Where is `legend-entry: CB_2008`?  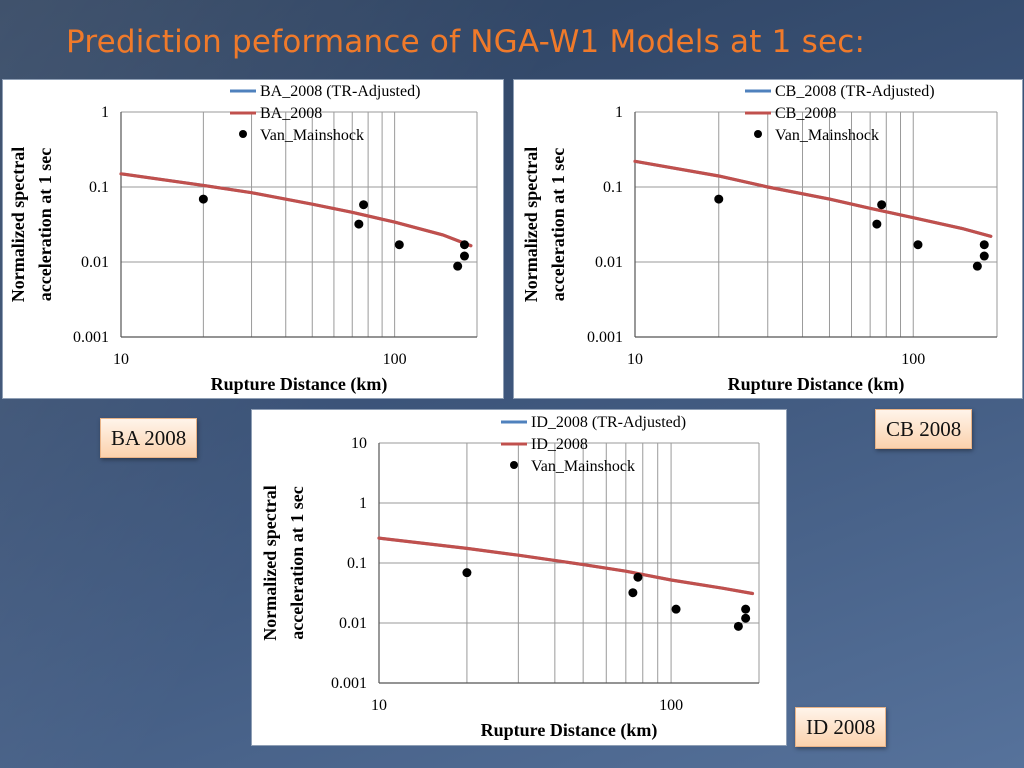
legend-entry: CB_2008 is located at coordinates (805, 113).